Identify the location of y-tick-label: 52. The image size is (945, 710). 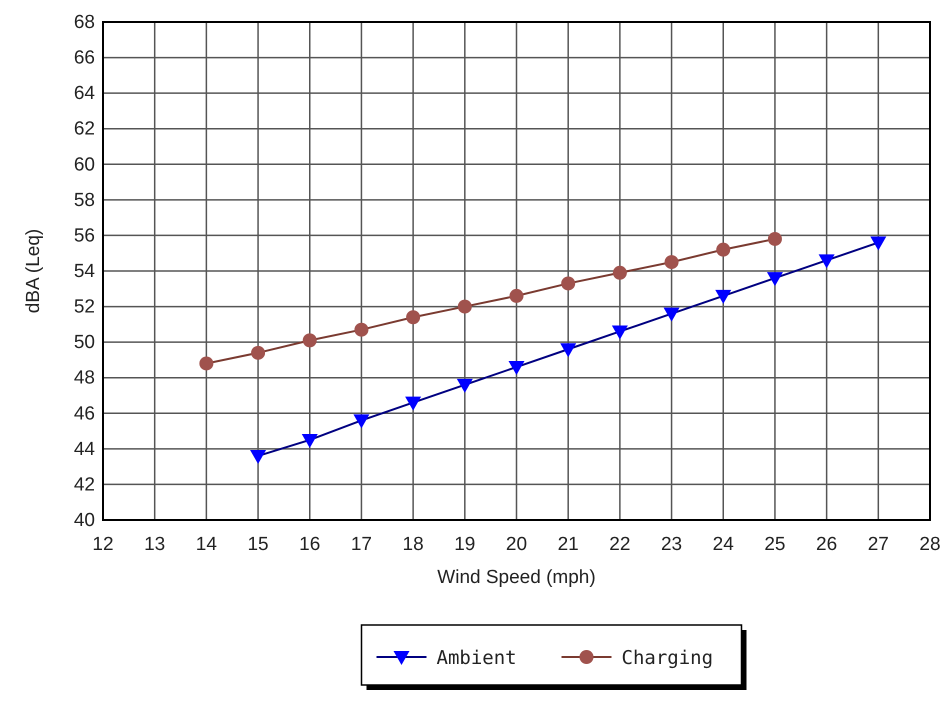
(84, 307).